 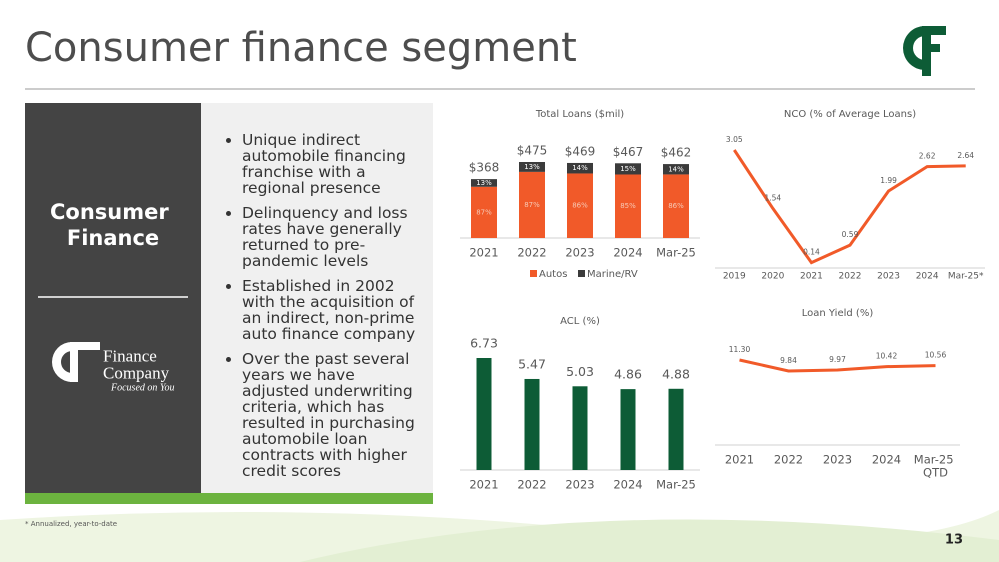 I want to click on value-label: 2.64, so click(x=965, y=155).